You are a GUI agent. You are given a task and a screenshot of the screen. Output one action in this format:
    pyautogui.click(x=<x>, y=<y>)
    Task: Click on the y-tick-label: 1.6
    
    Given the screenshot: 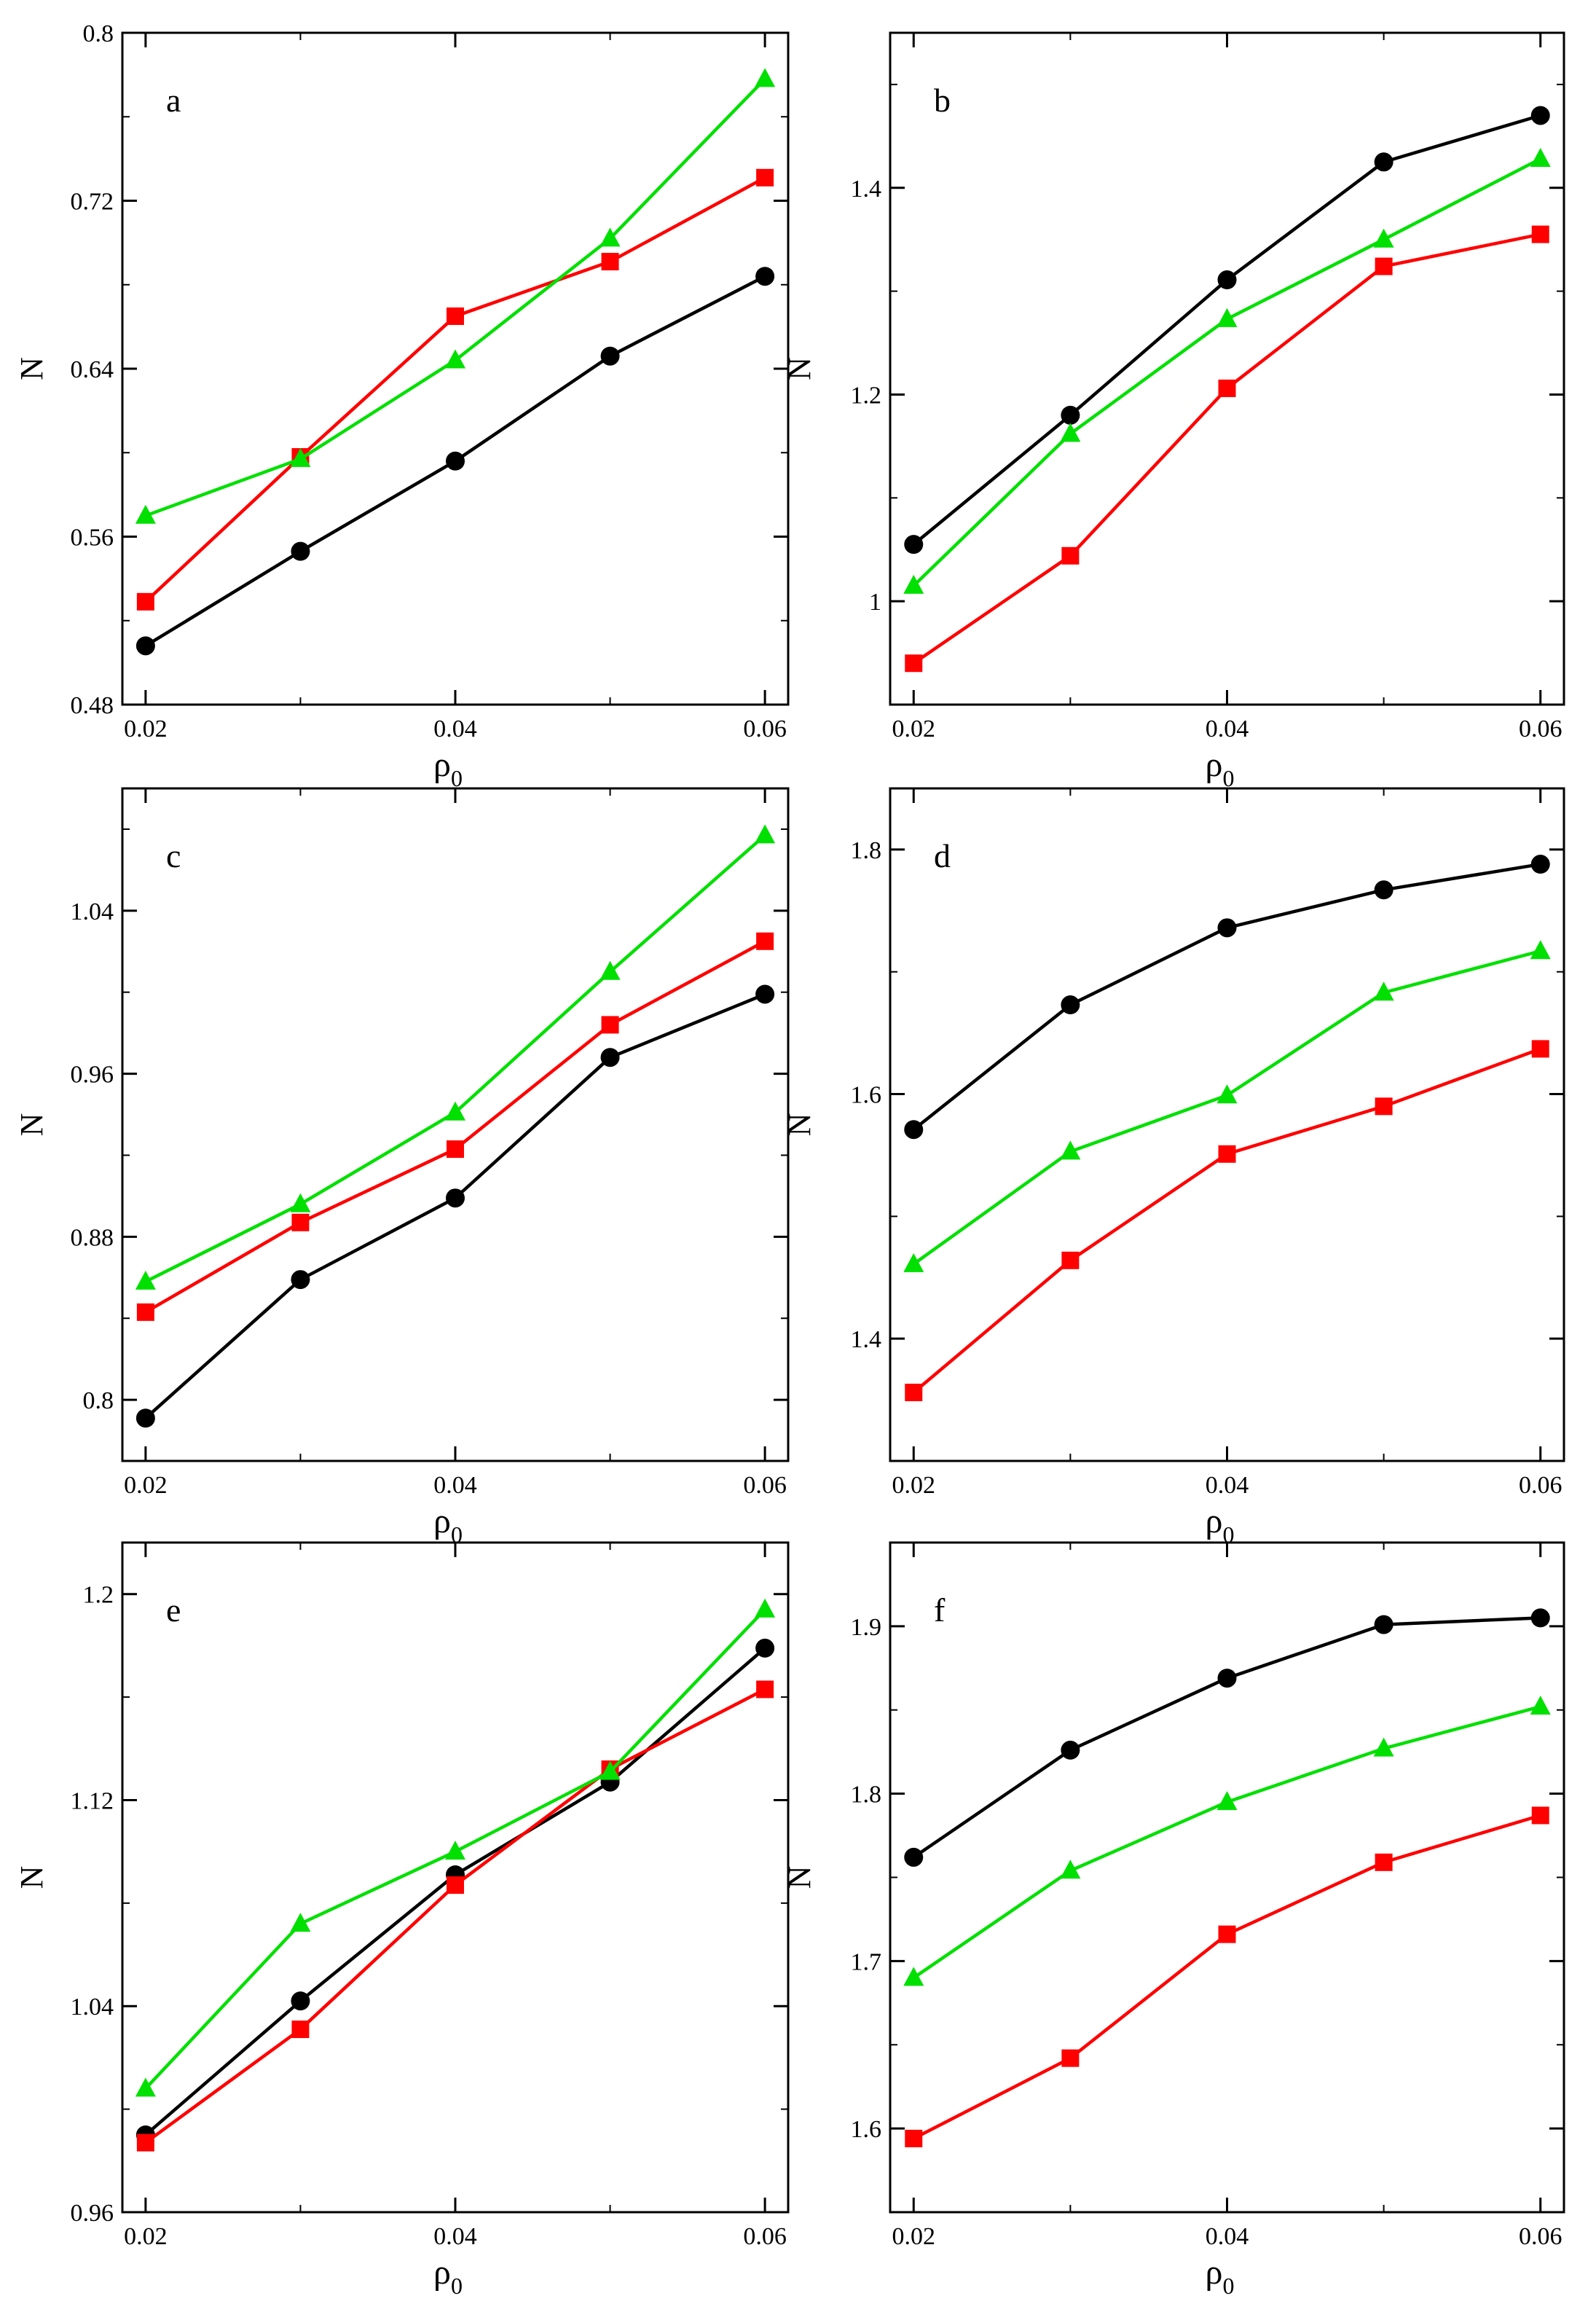 What is the action you would take?
    pyautogui.click(x=866, y=2129)
    